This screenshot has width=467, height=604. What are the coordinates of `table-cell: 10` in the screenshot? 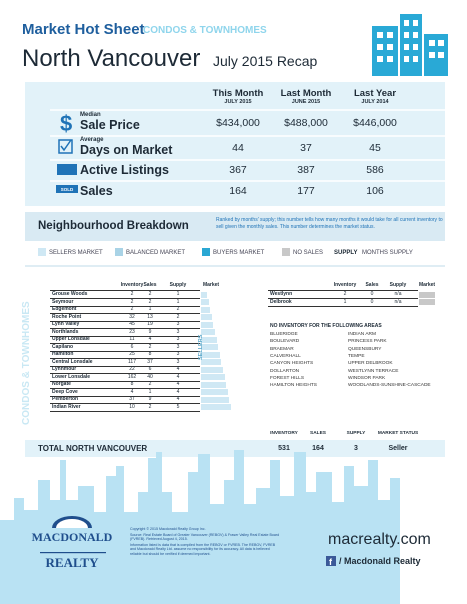 It's located at (132, 406).